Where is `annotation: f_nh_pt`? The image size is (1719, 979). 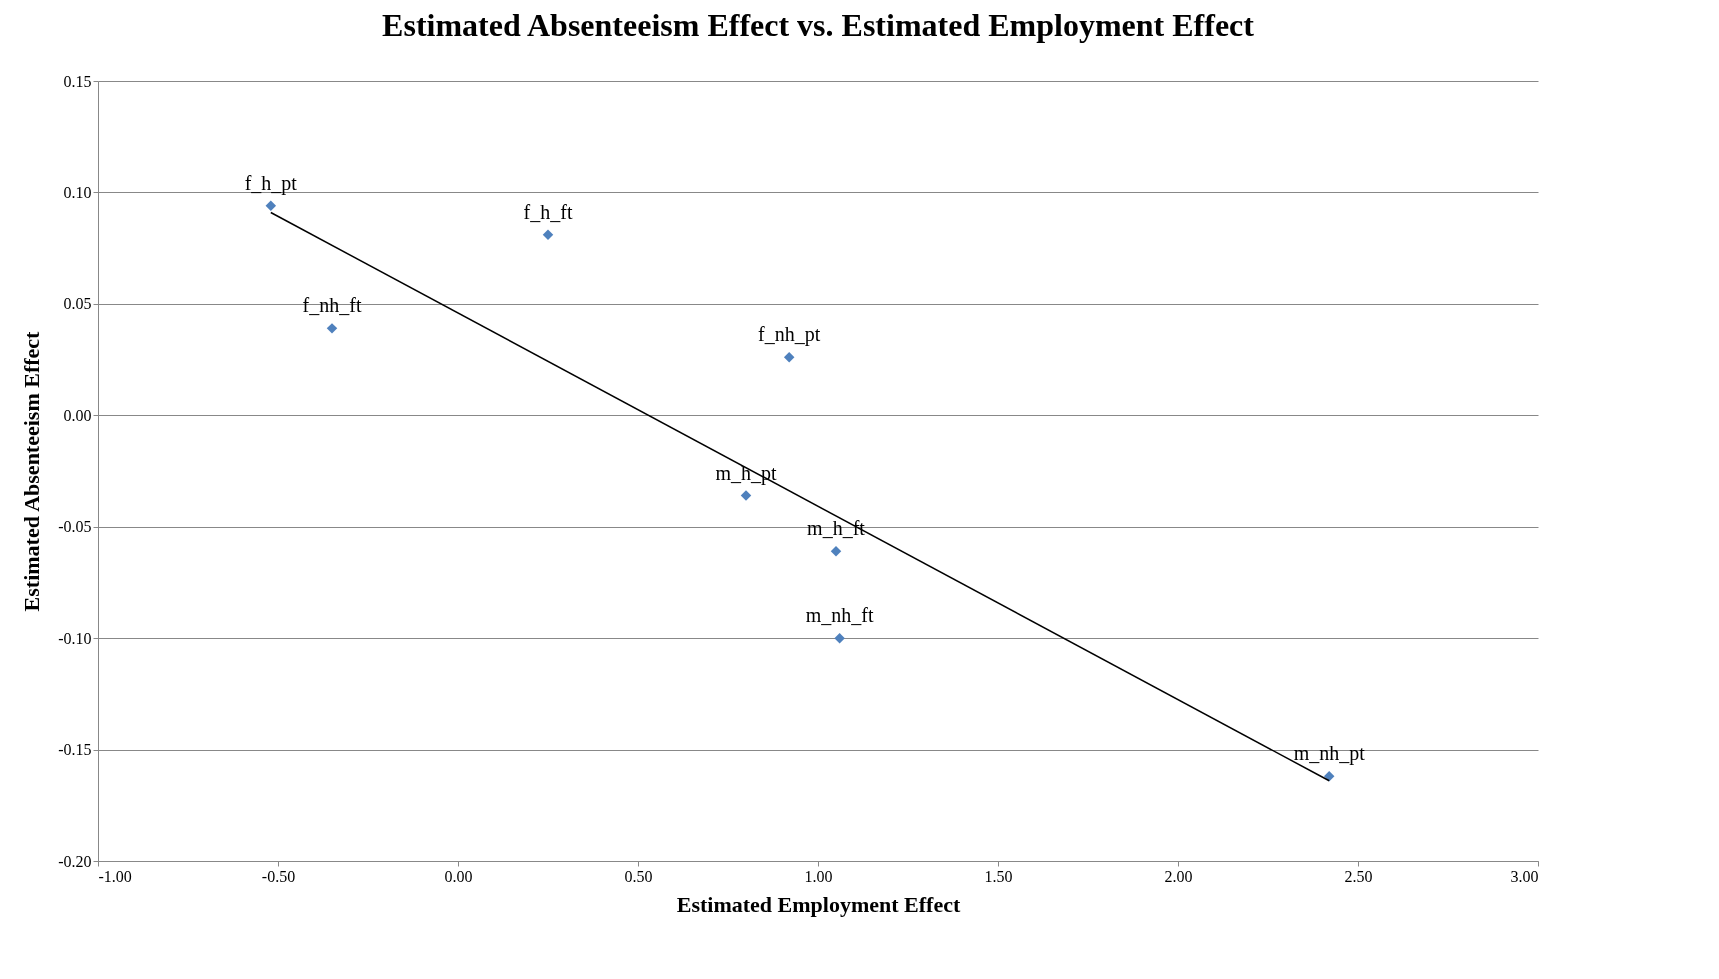 annotation: f_nh_pt is located at coordinates (789, 335).